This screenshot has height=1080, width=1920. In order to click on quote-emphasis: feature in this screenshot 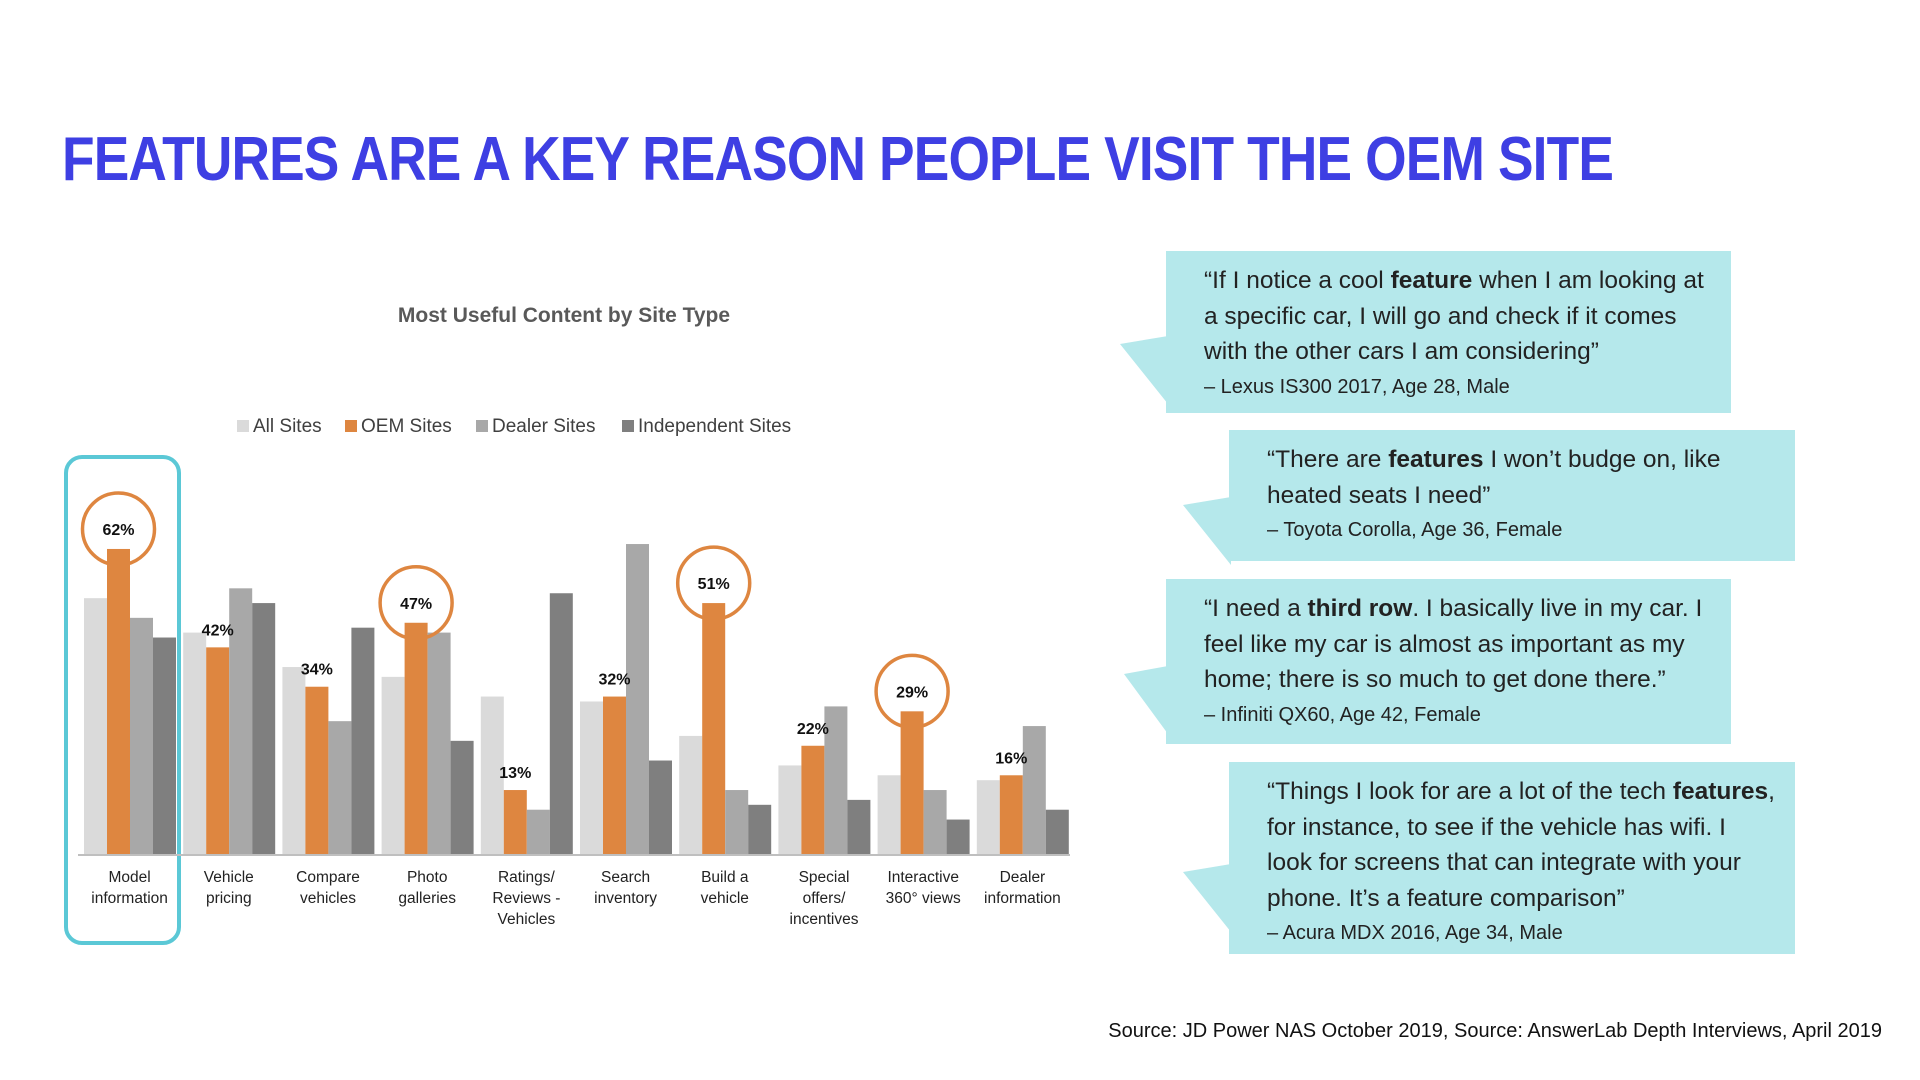, I will do `click(1431, 280)`.